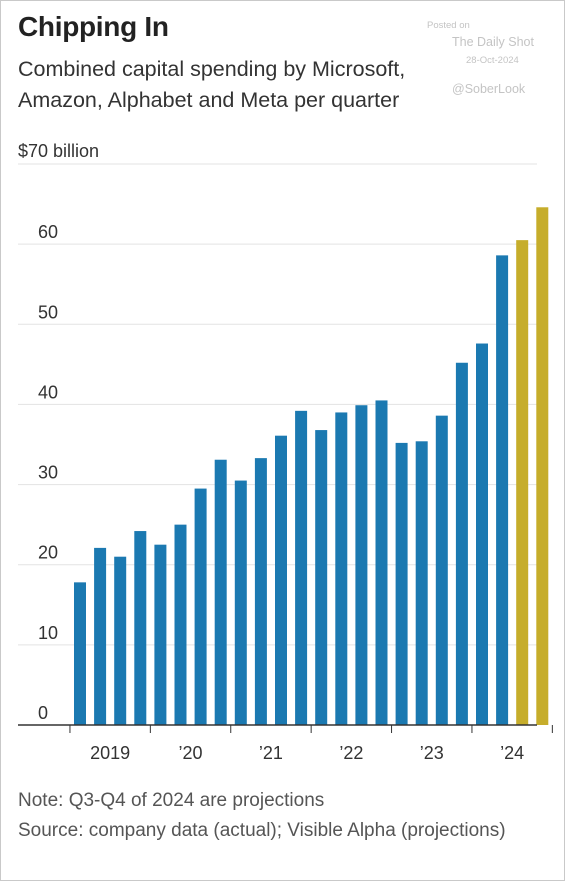 This screenshot has width=565, height=881. What do you see at coordinates (110, 753) in the screenshot?
I see `x-tick-label-0: 2019` at bounding box center [110, 753].